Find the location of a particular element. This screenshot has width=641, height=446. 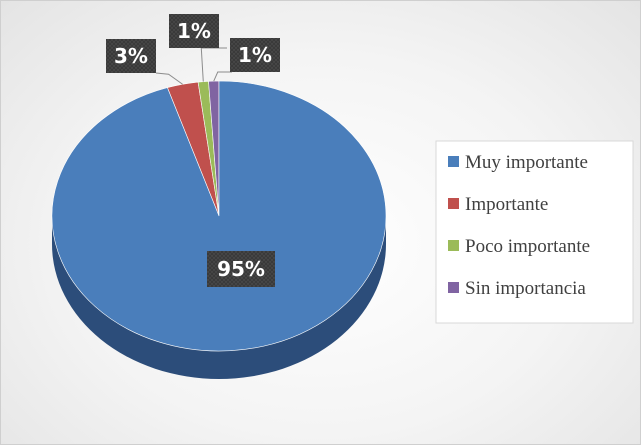

data-label-muy-importante: 95% is located at coordinates (241, 269).